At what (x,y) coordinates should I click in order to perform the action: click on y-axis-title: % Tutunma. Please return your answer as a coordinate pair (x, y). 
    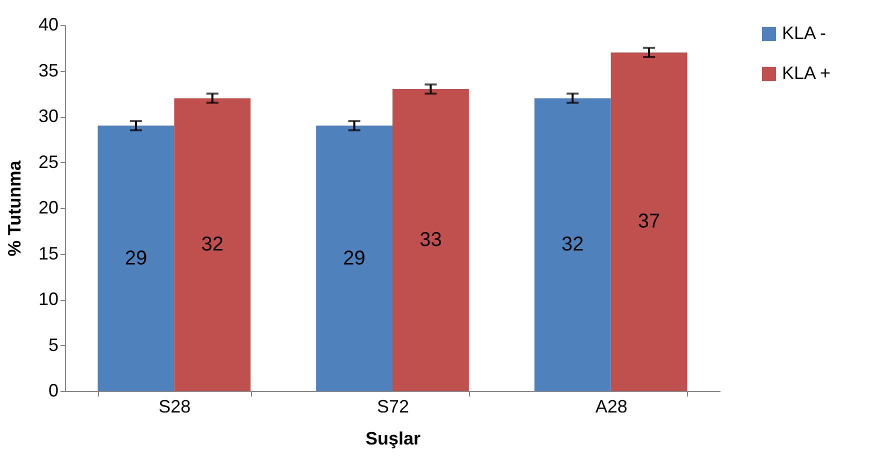
    Looking at the image, I should click on (14, 208).